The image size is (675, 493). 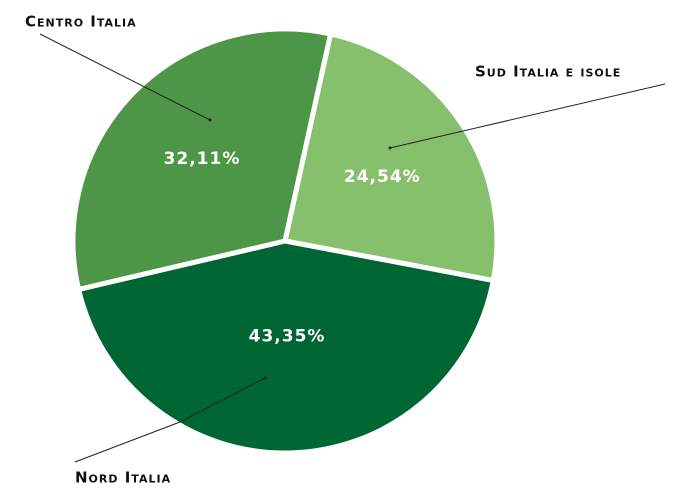 I want to click on value-label: 43,35%, so click(x=287, y=336).